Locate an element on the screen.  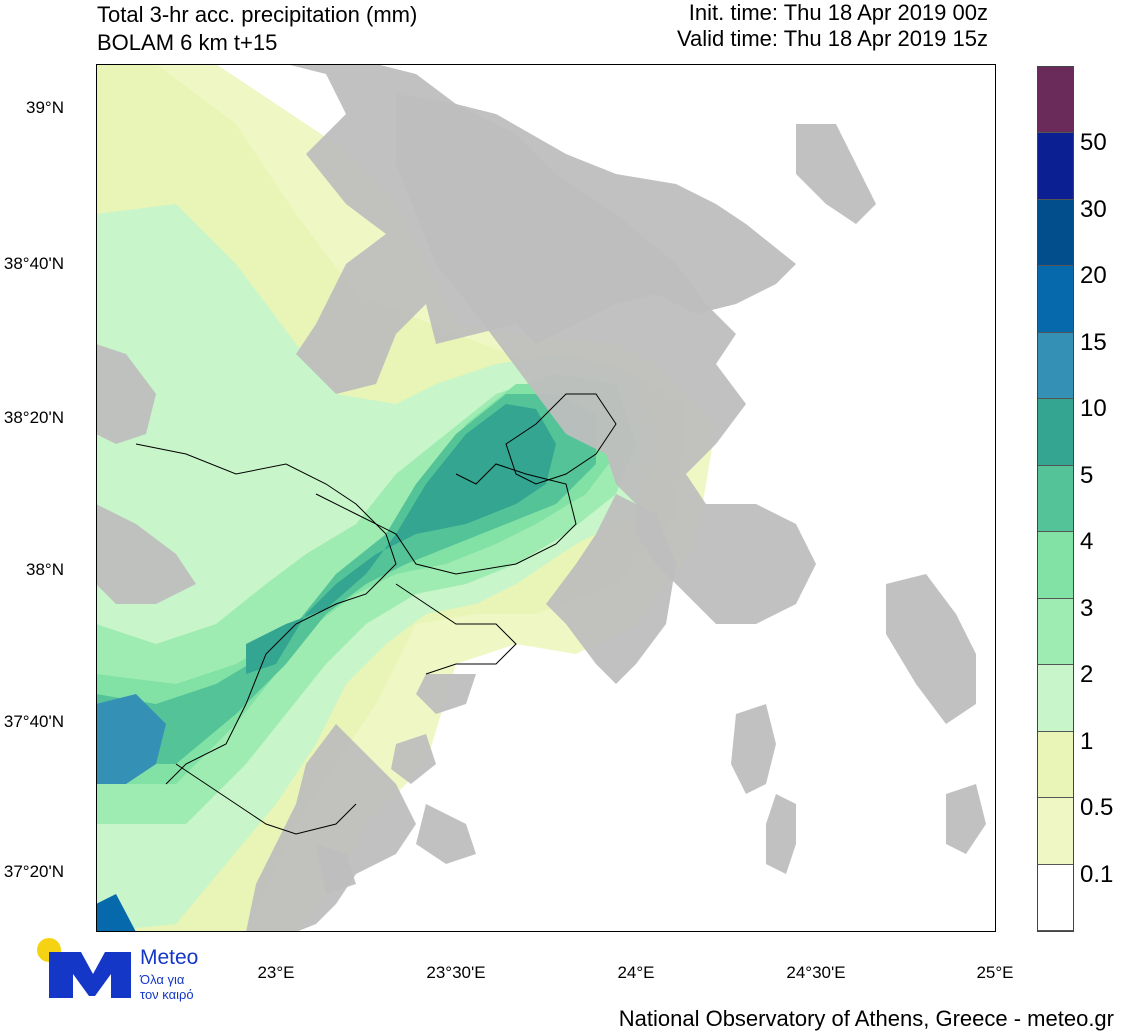
chart-title: Total 3-hr acc. precipitation (mm) is located at coordinates (257, 14).